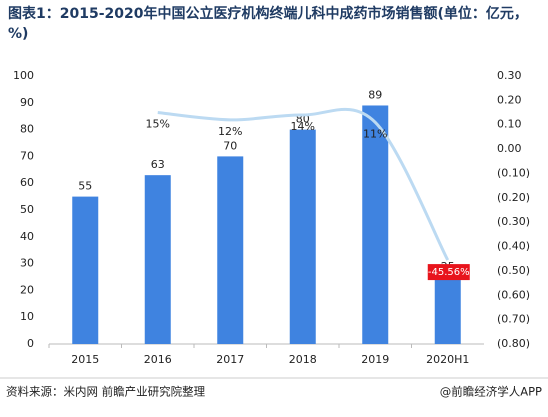  Describe the element at coordinates (447, 359) in the screenshot. I see `x-tick-label: 2020H1` at that location.